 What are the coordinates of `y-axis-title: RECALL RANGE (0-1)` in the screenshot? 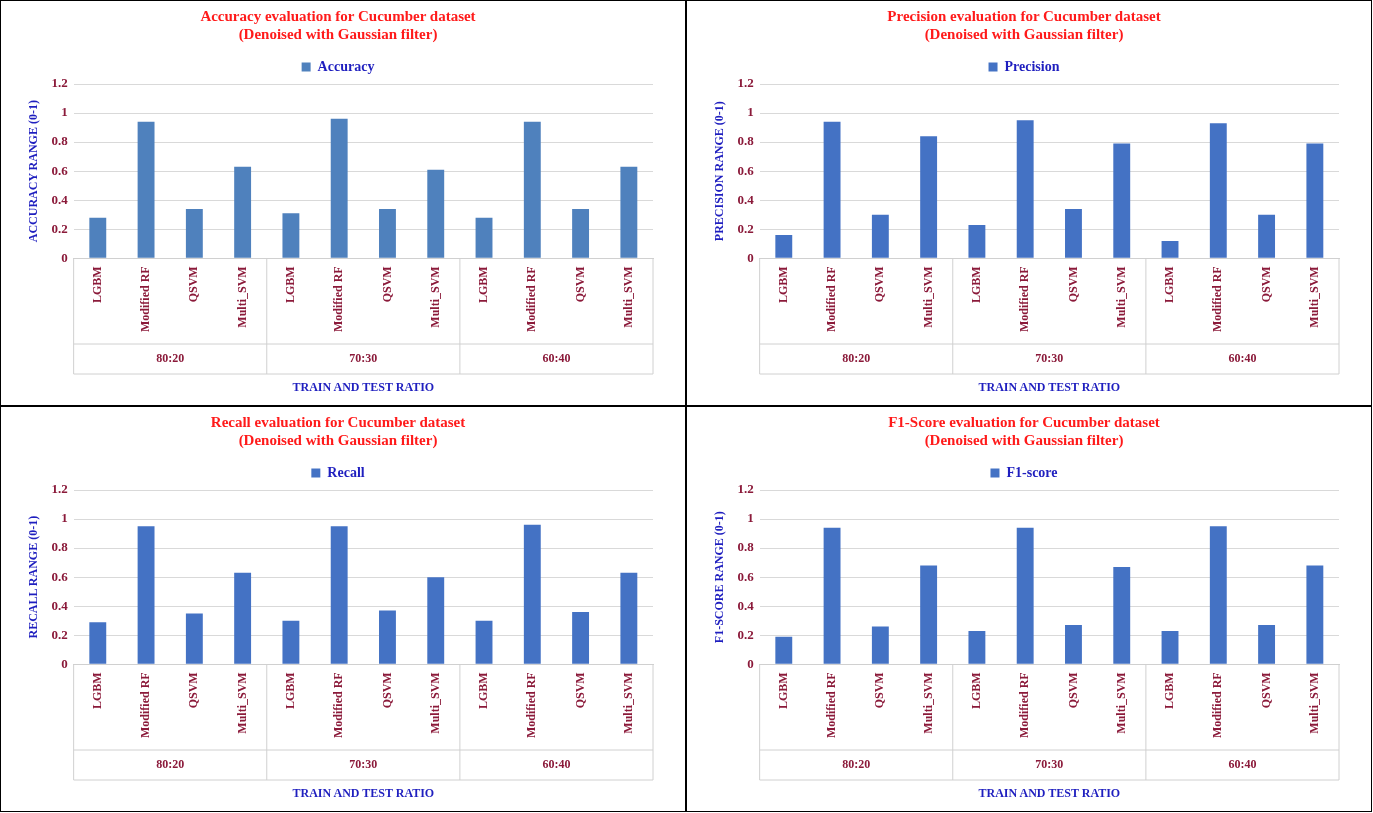 It's located at (33, 577).